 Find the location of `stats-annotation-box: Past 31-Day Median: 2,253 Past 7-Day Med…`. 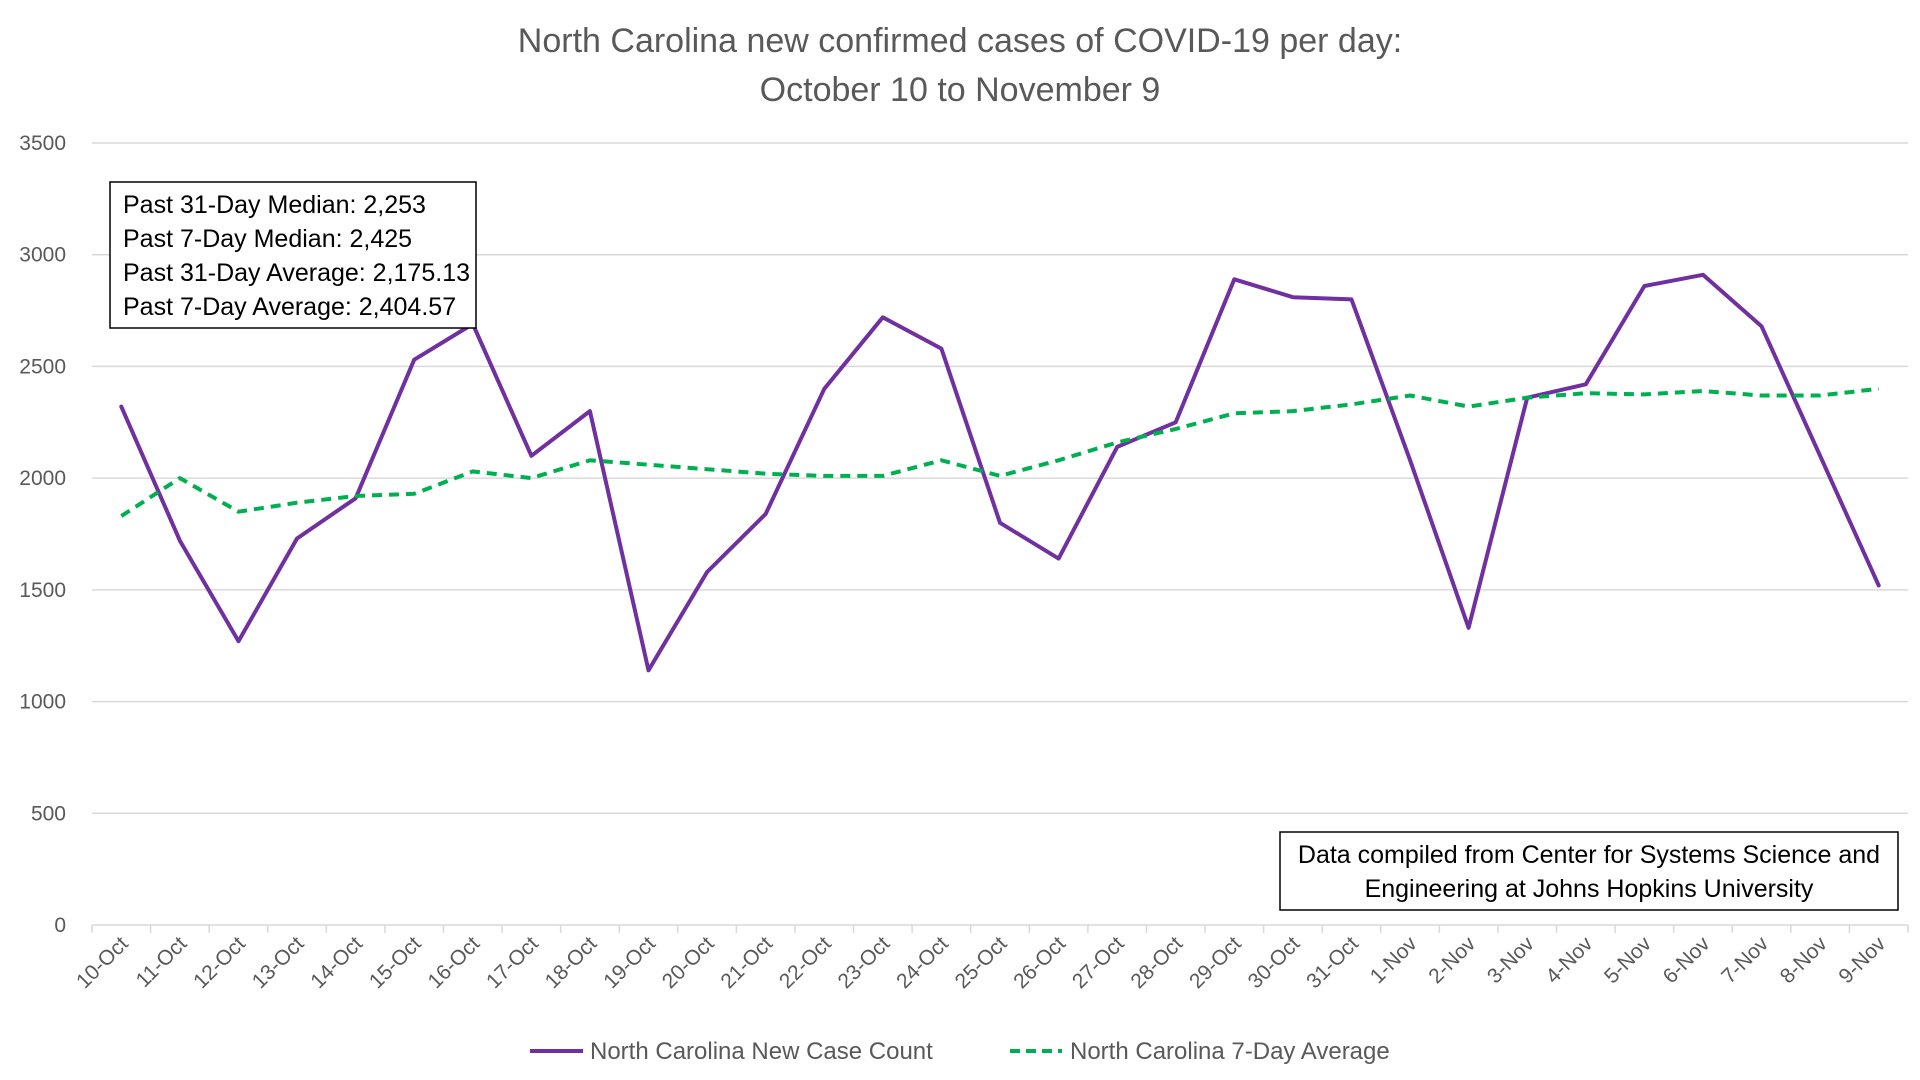

stats-annotation-box: Past 31-Day Median: 2,253 Past 7-Day Med… is located at coordinates (293, 255).